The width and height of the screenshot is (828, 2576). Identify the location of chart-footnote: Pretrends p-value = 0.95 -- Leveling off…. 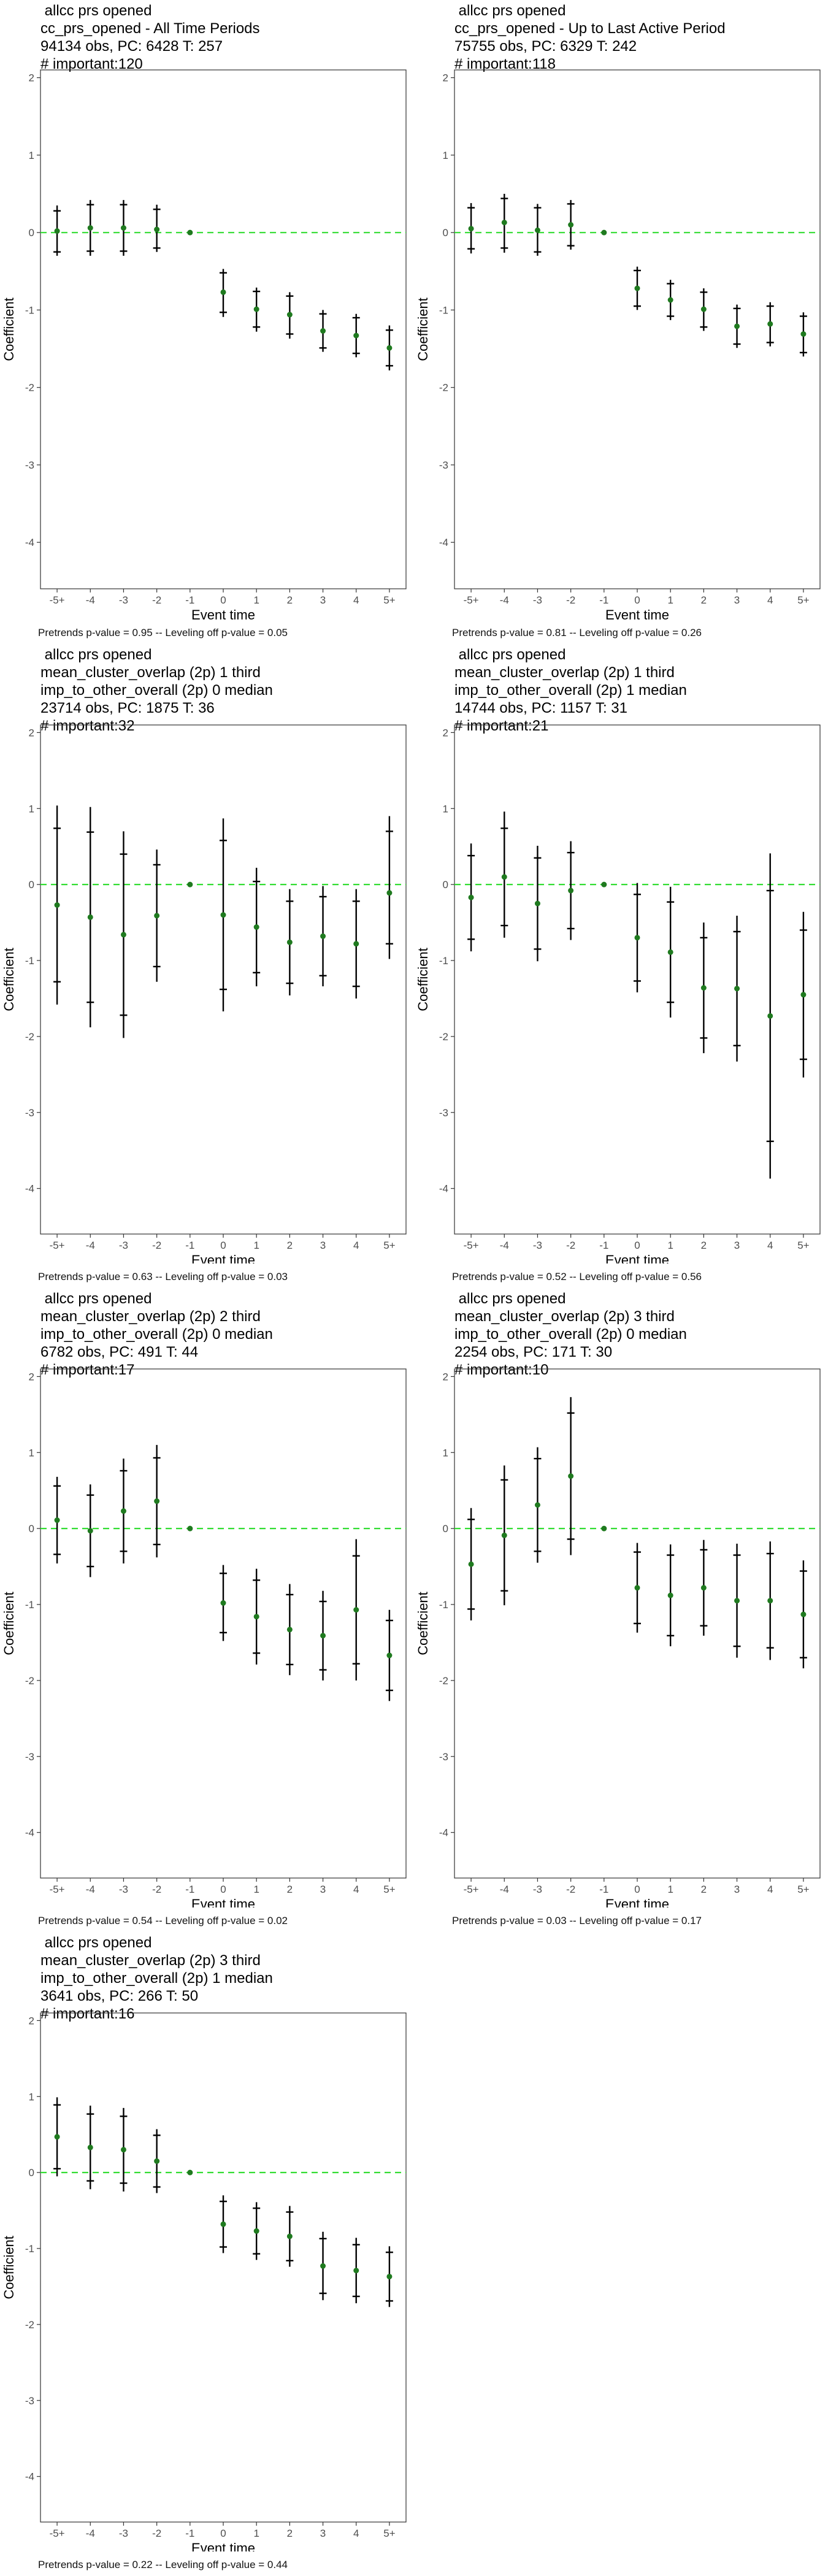
(163, 632).